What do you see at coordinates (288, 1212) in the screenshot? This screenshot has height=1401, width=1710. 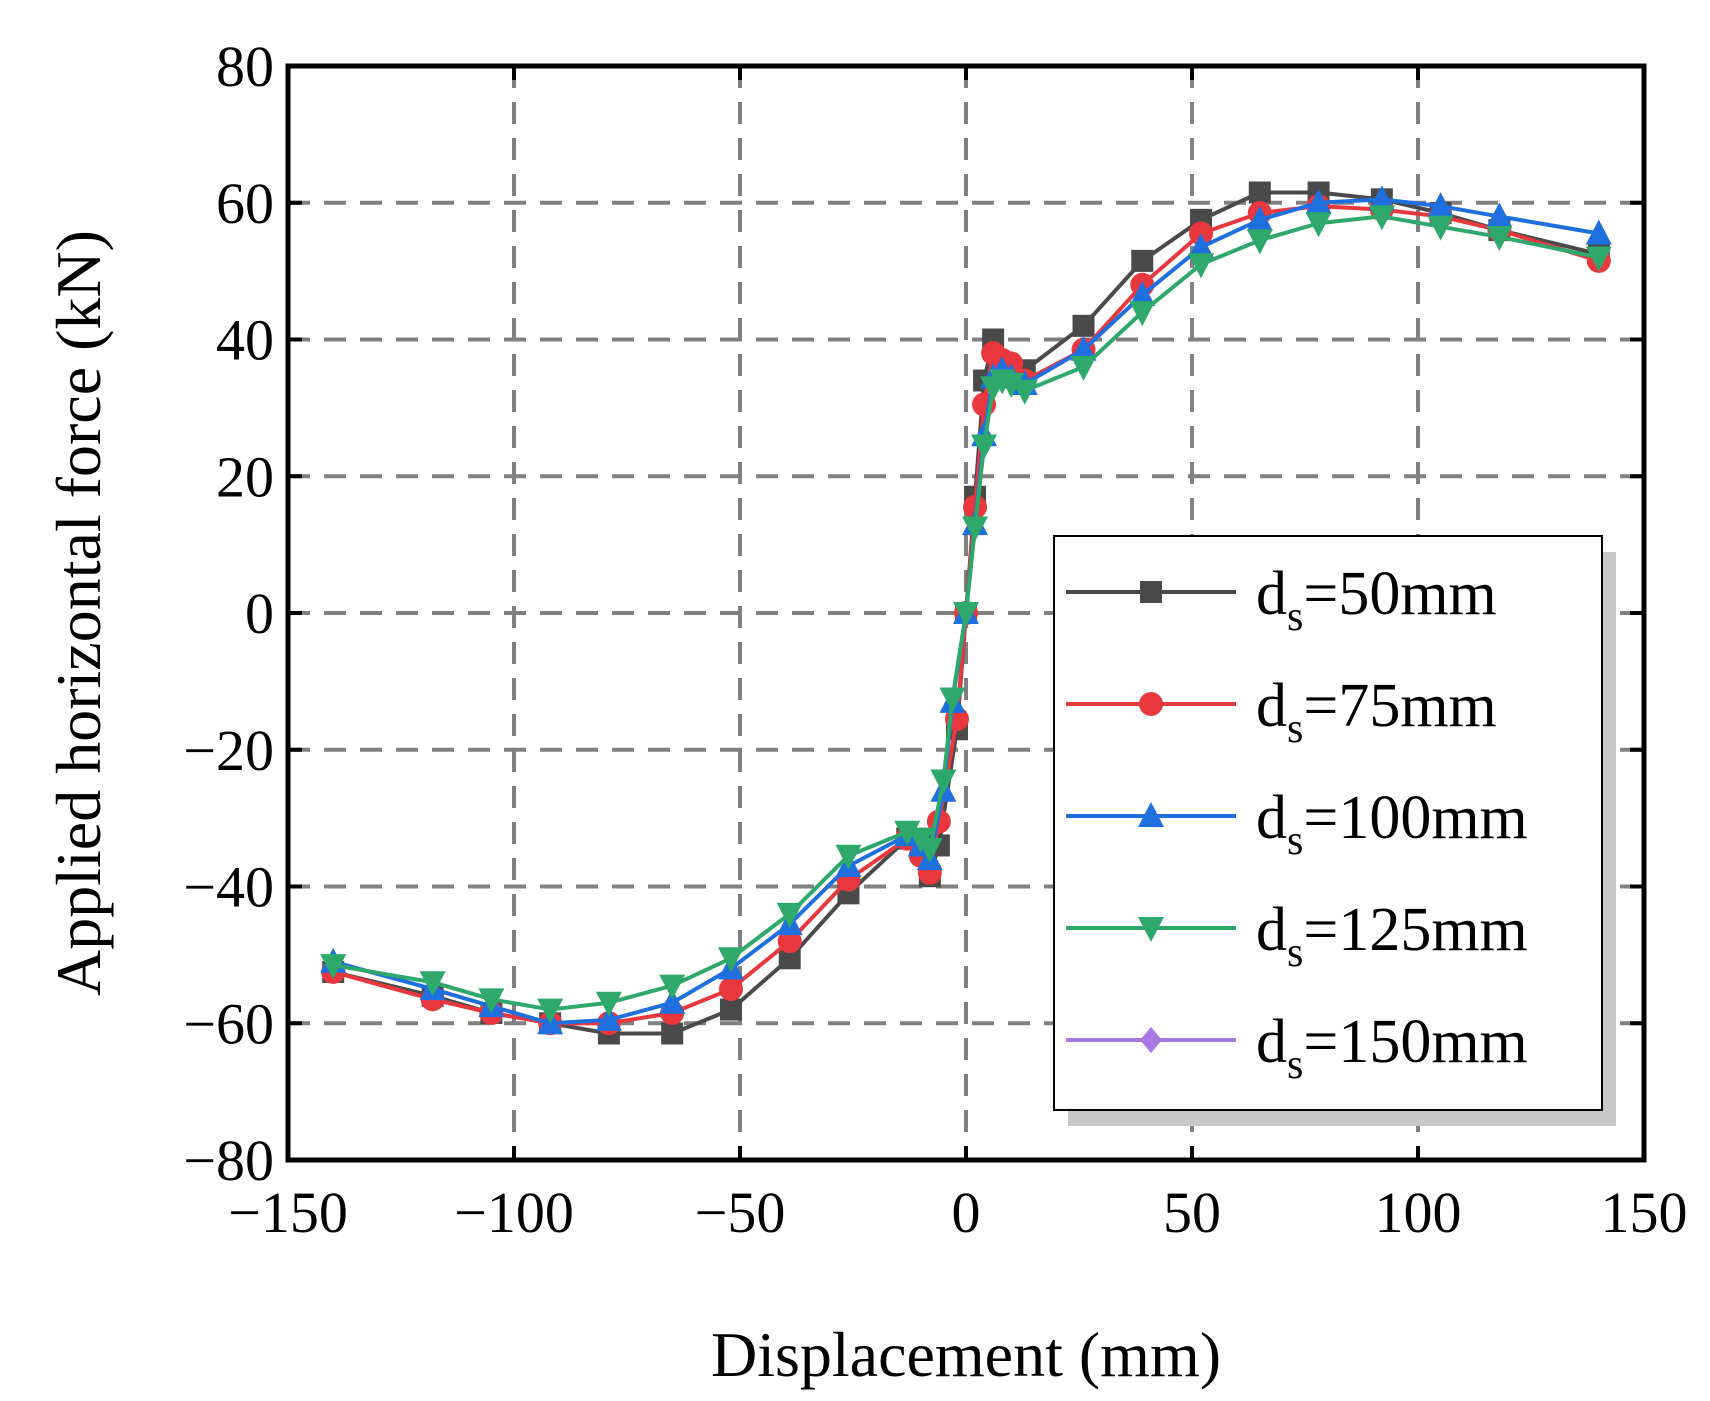 I see `x-tick-label: −150` at bounding box center [288, 1212].